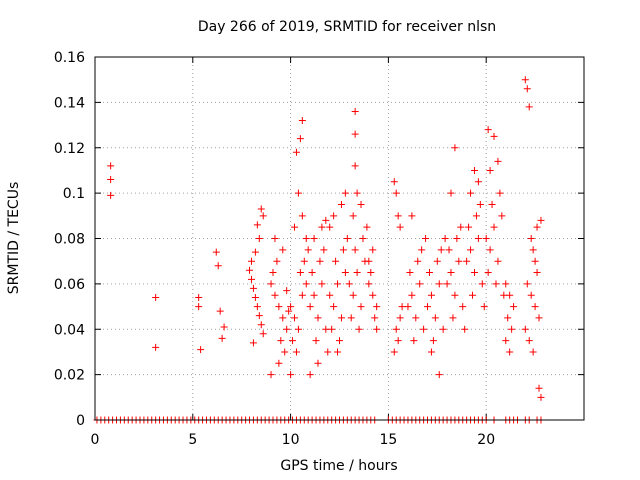 The width and height of the screenshot is (640, 480). What do you see at coordinates (69, 58) in the screenshot?
I see `y-tick-label: 0.16` at bounding box center [69, 58].